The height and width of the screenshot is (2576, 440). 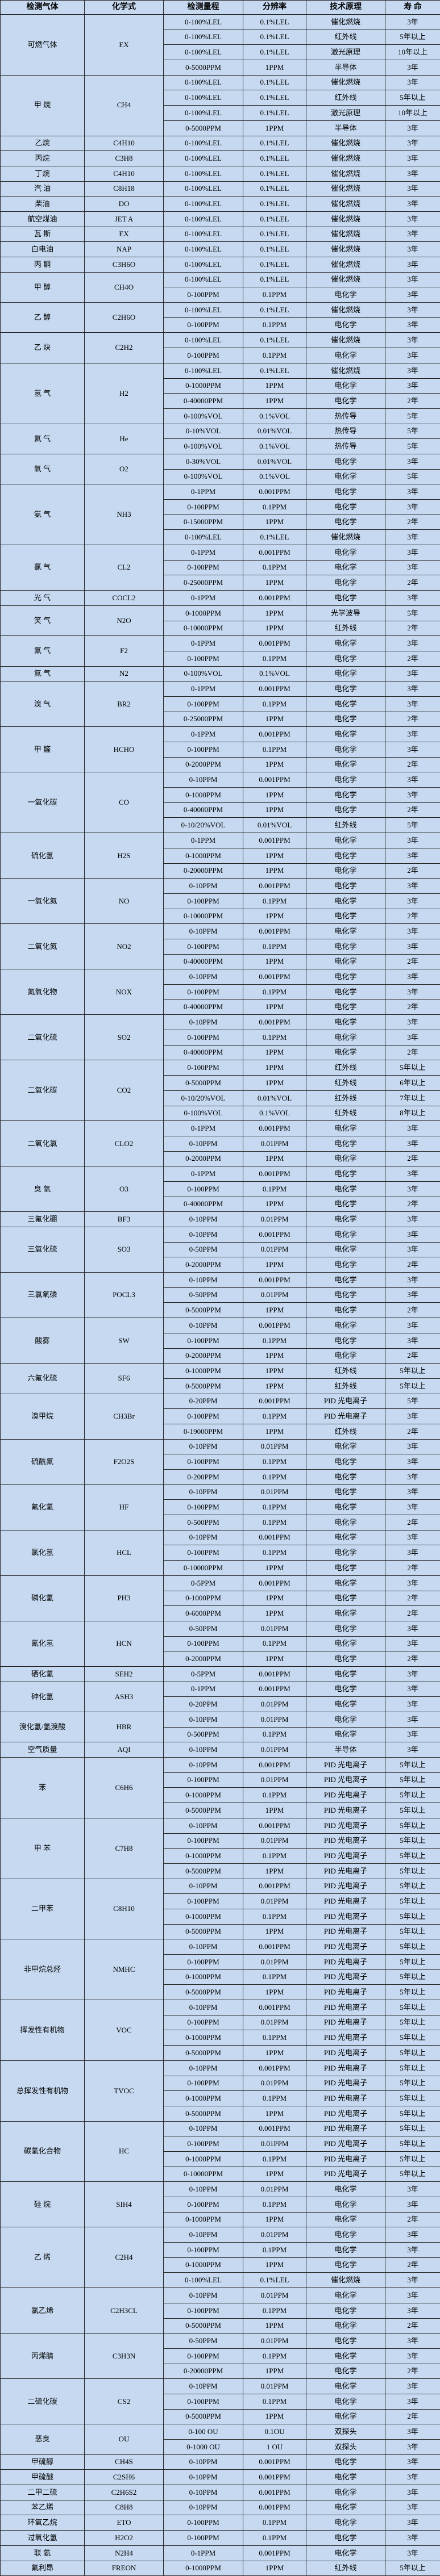 I want to click on gas-name-cell: 酸雾, so click(x=43, y=1341).